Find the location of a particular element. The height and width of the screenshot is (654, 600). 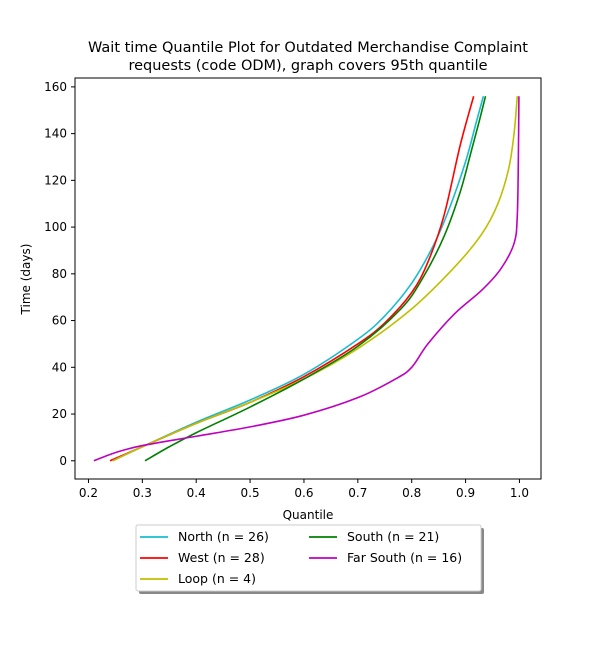

legend-item: West (n = 28) is located at coordinates (202, 557).